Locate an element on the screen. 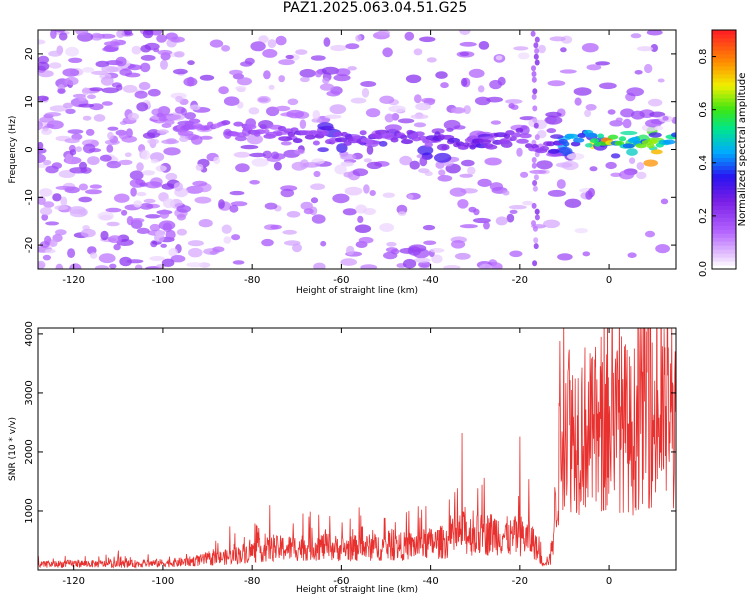 The width and height of the screenshot is (750, 600). heatmap-x-tick-label: -60 is located at coordinates (341, 280).